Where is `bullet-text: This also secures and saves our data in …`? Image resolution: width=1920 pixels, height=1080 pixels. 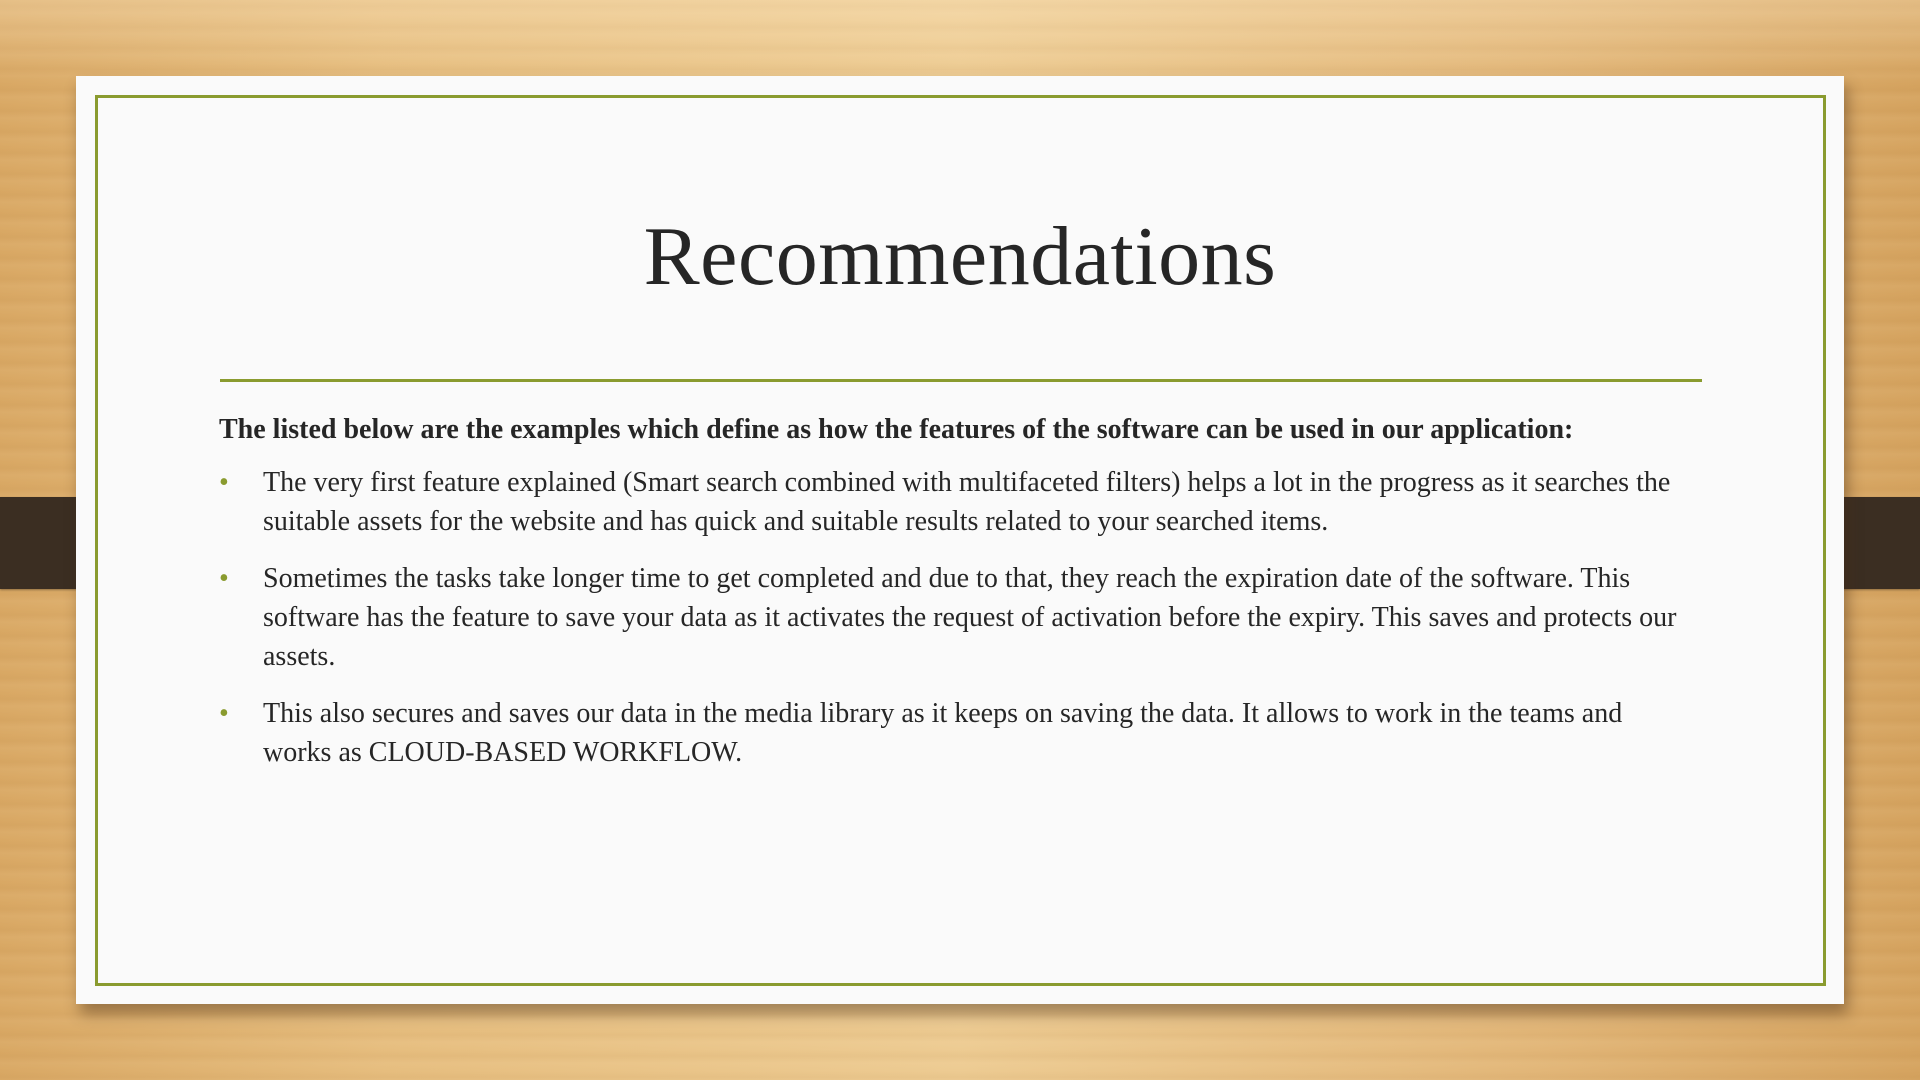 bullet-text: This also secures and saves our data in … is located at coordinates (943, 733).